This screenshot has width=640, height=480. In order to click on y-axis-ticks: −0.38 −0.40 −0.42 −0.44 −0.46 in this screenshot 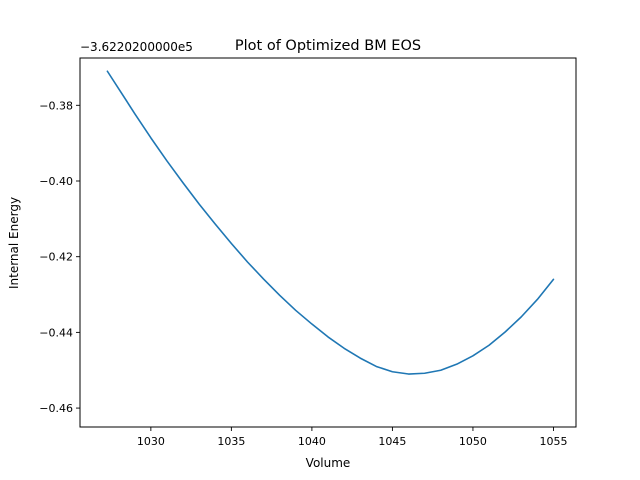, I will do `click(59, 257)`.